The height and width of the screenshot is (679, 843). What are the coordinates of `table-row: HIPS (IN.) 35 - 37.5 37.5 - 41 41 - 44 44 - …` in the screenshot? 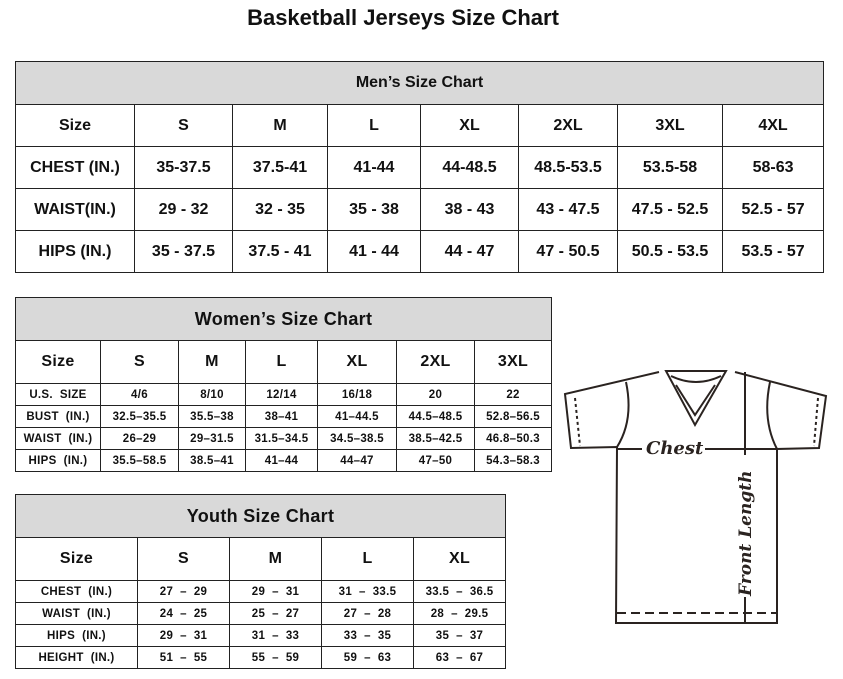 It's located at (420, 251).